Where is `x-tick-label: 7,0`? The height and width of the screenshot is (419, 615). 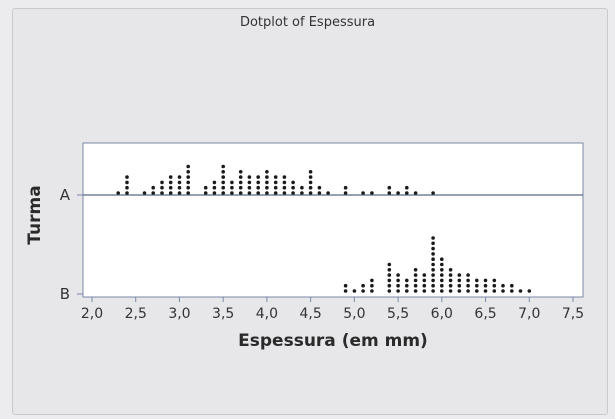
x-tick-label: 7,0 is located at coordinates (529, 314).